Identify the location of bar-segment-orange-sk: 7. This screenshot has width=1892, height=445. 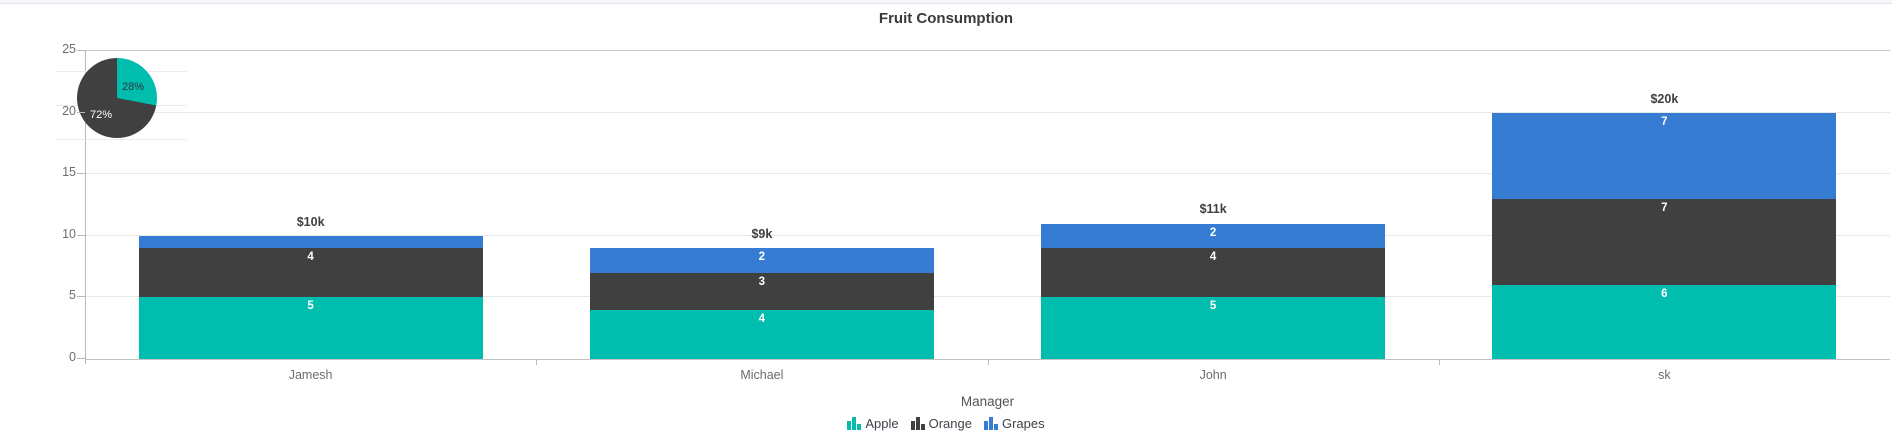
(1664, 242).